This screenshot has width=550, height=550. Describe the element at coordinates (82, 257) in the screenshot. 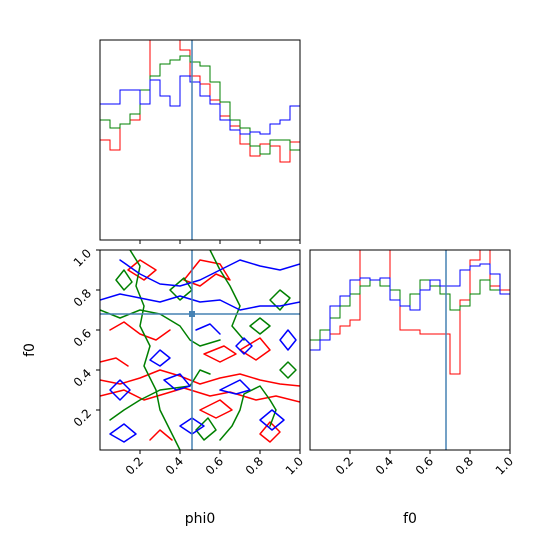

I see `y-tick-label: 1.0` at that location.